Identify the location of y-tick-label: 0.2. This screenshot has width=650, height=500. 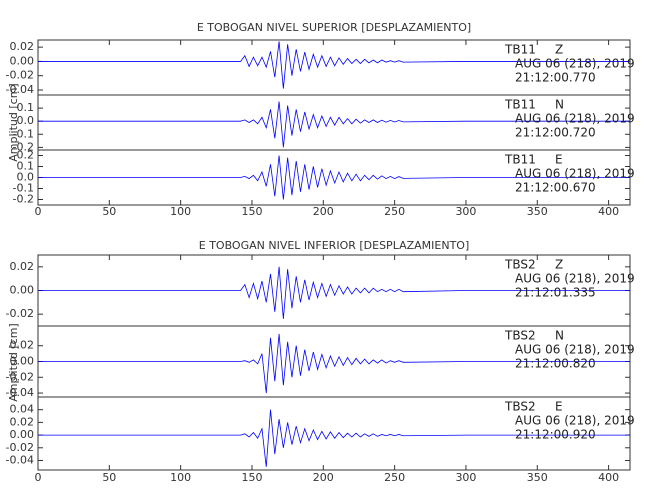
(26, 155).